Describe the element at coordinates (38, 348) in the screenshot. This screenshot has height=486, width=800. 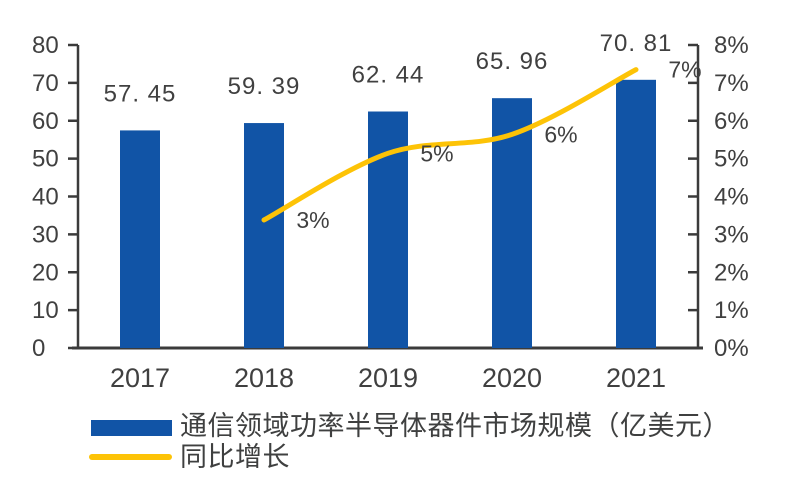
I see `left-axis-tick-label: 0` at that location.